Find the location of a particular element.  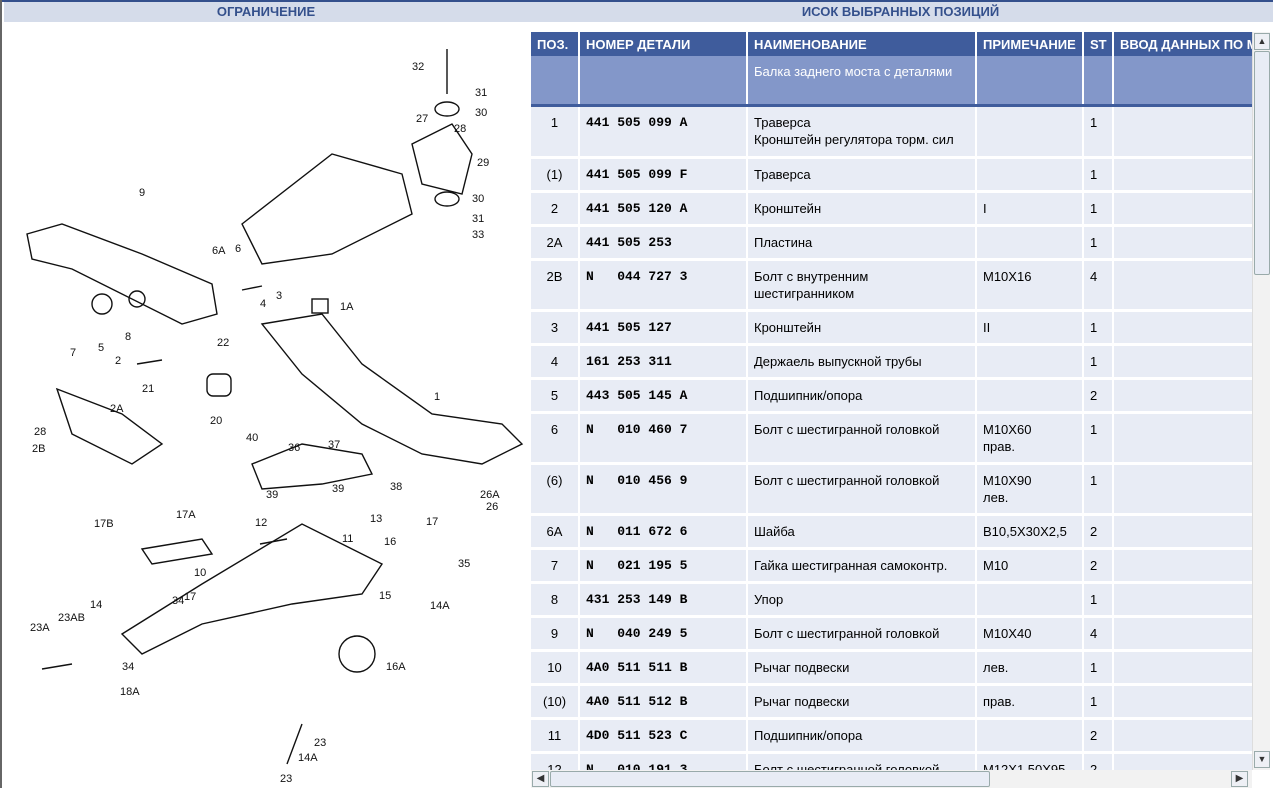

callout-label: 1A is located at coordinates (347, 307).